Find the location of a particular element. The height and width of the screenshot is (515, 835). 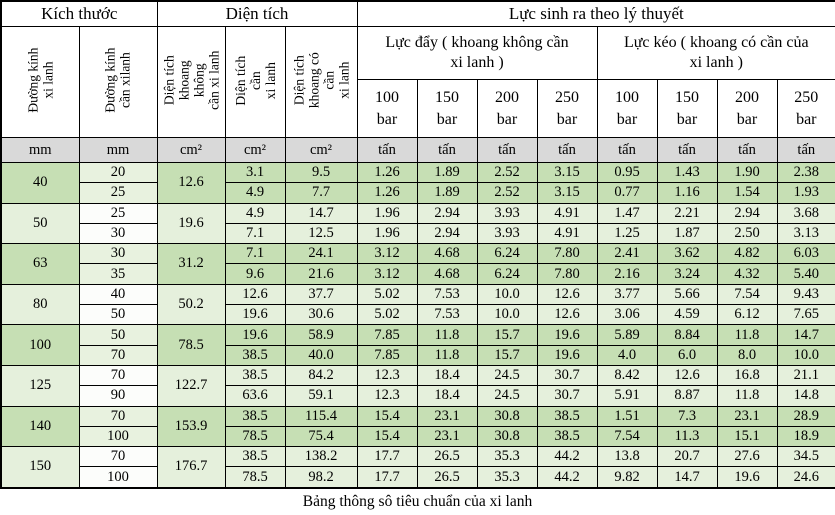

pull-force-cell: 5.91 is located at coordinates (627, 396).